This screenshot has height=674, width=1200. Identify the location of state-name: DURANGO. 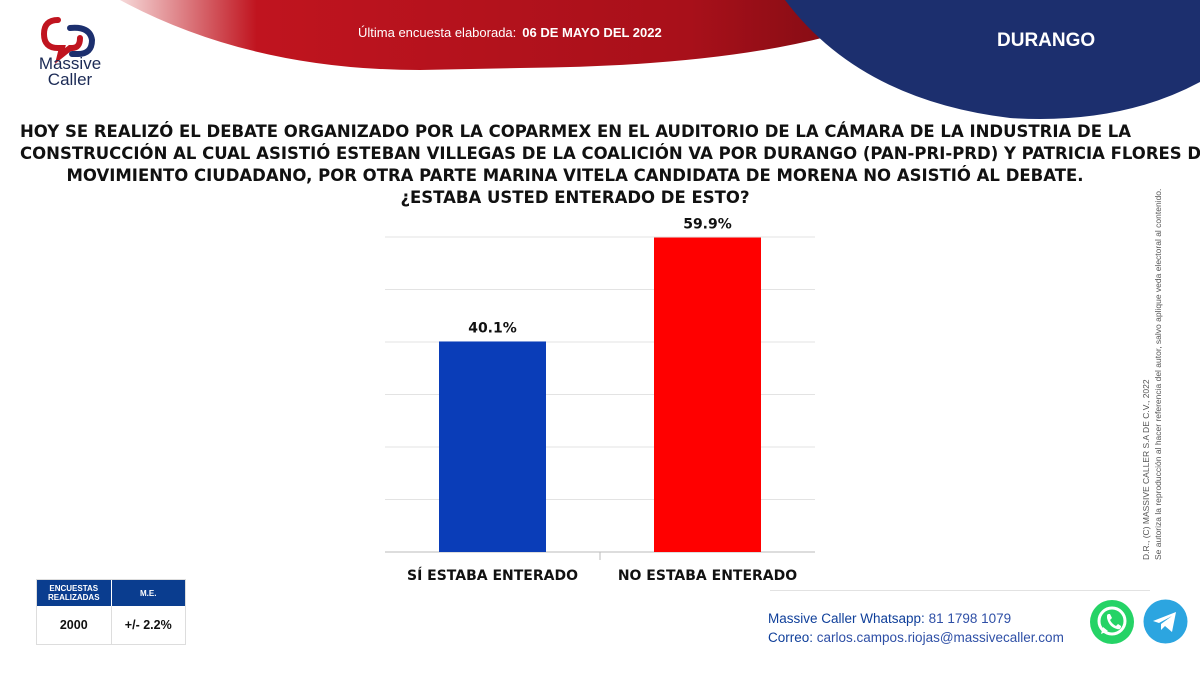
(1046, 40).